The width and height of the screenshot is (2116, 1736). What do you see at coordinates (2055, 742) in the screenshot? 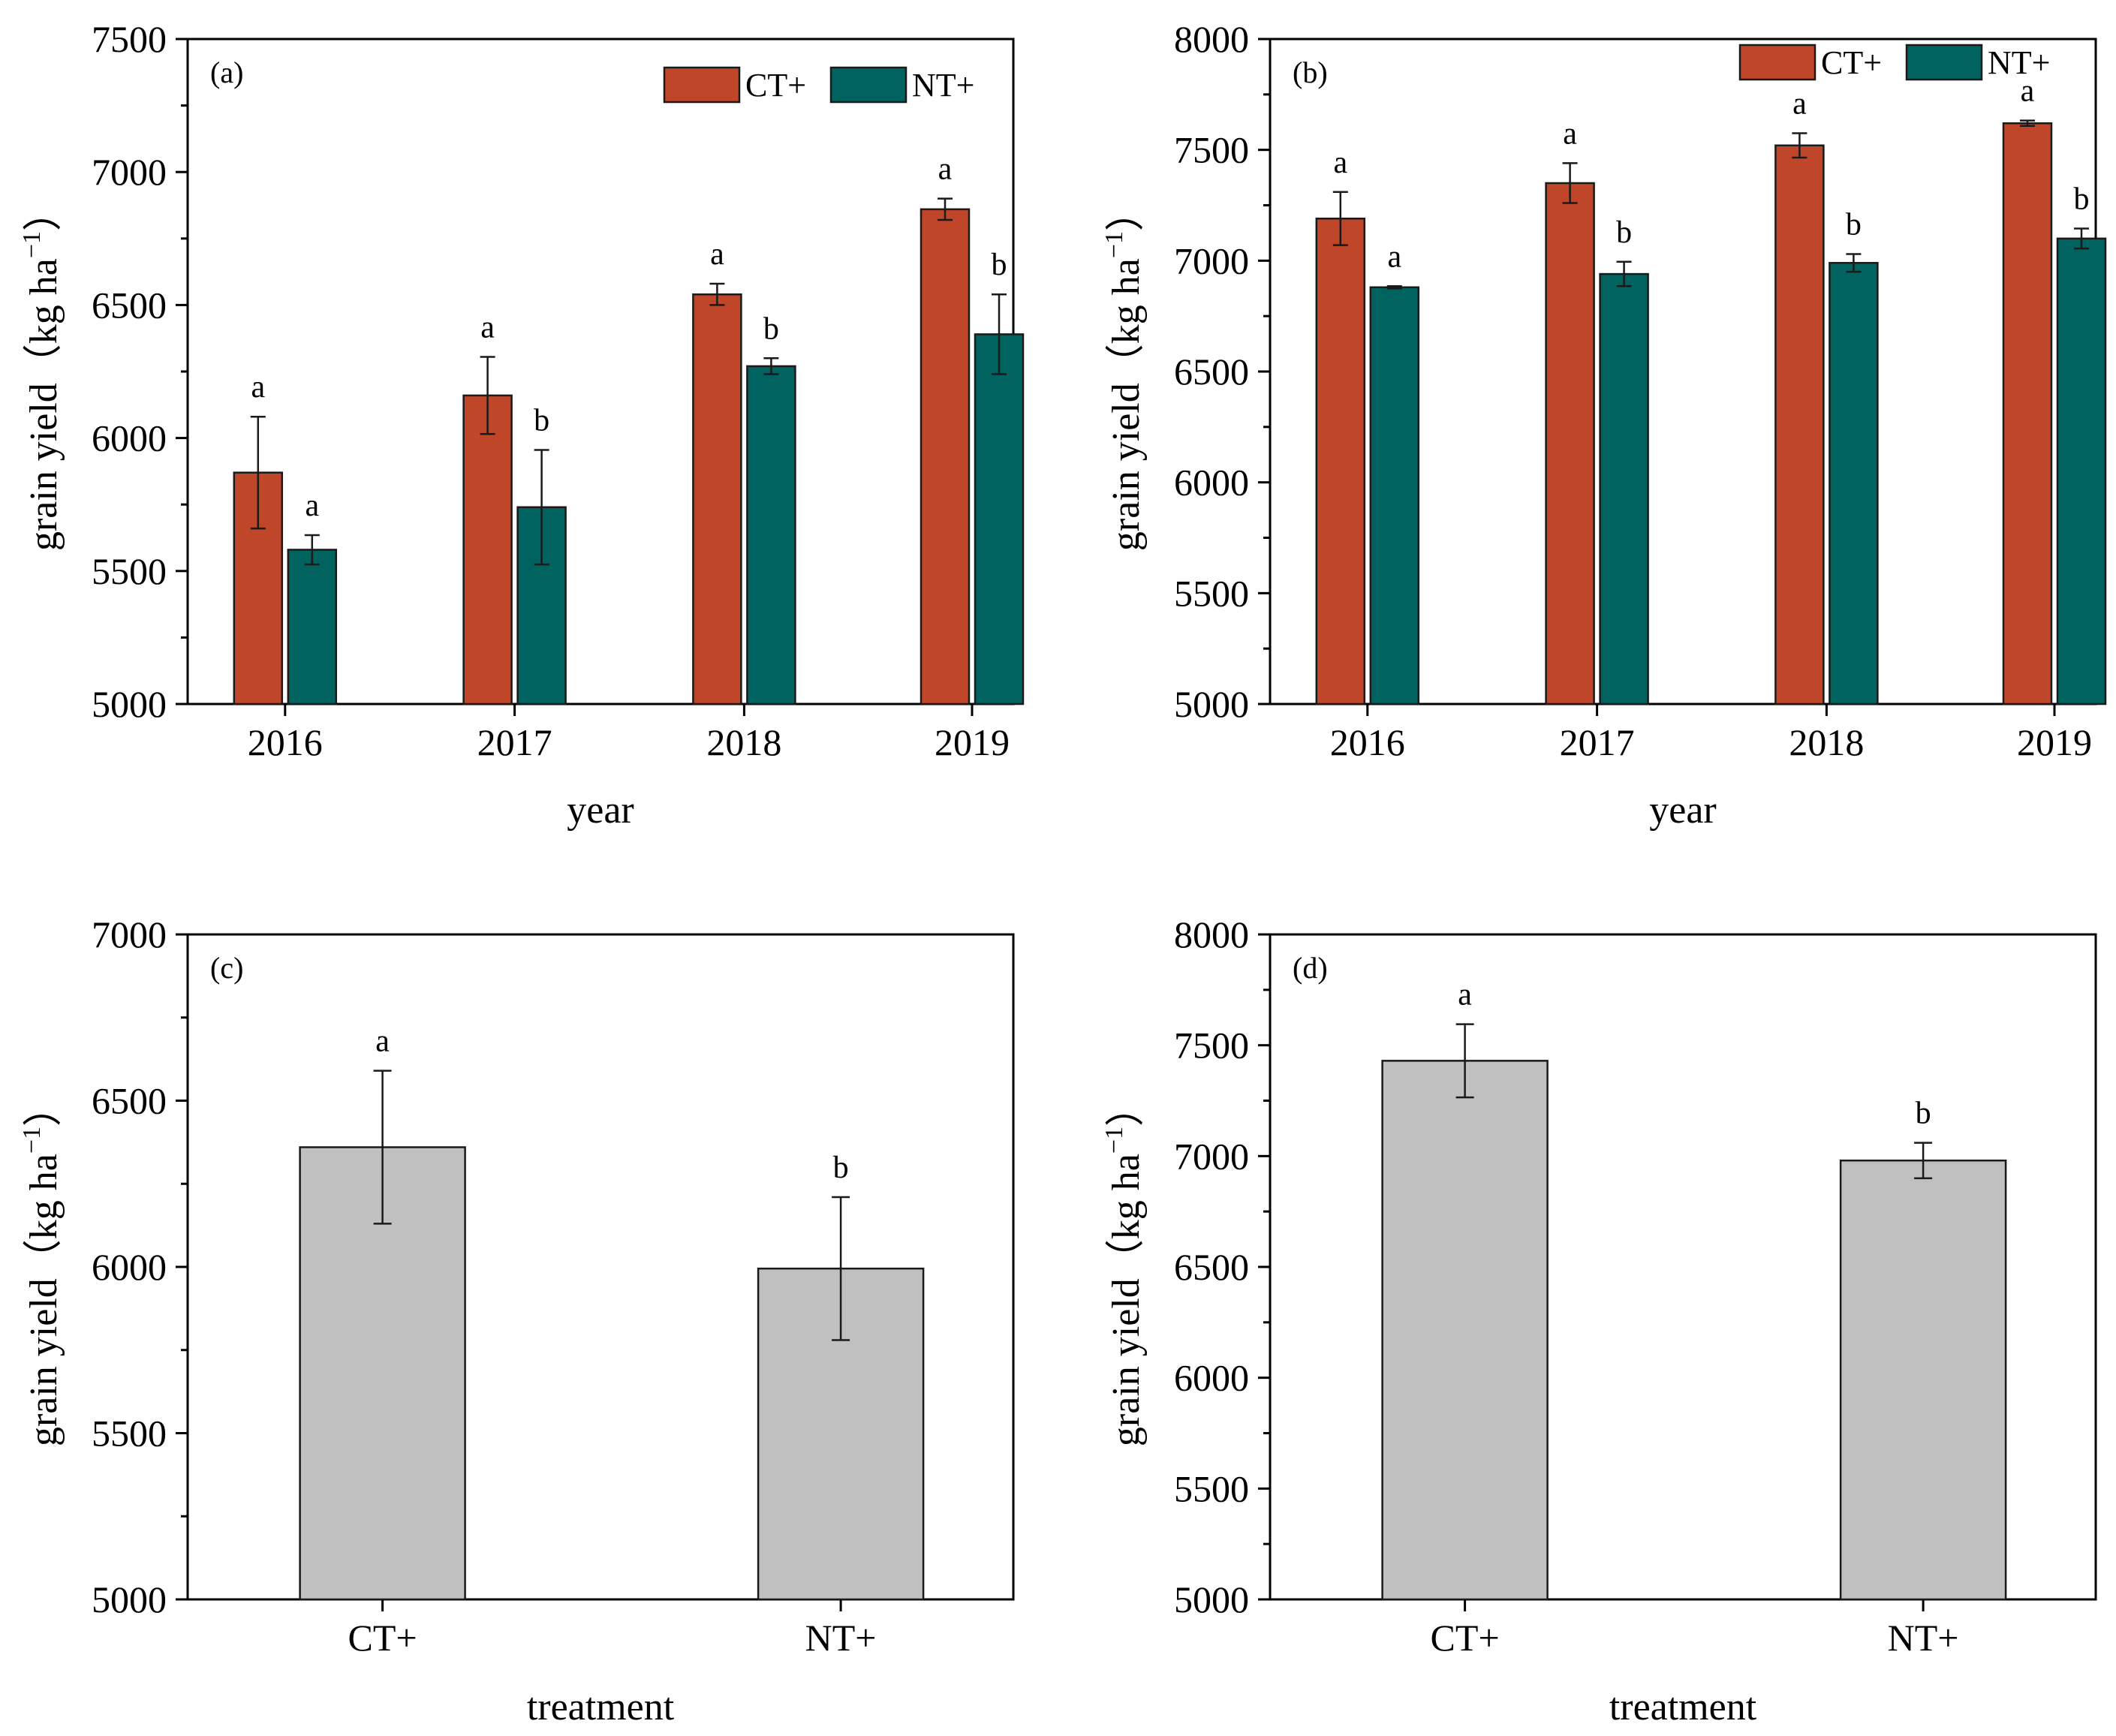
I see `x-tick-label: 2019` at bounding box center [2055, 742].